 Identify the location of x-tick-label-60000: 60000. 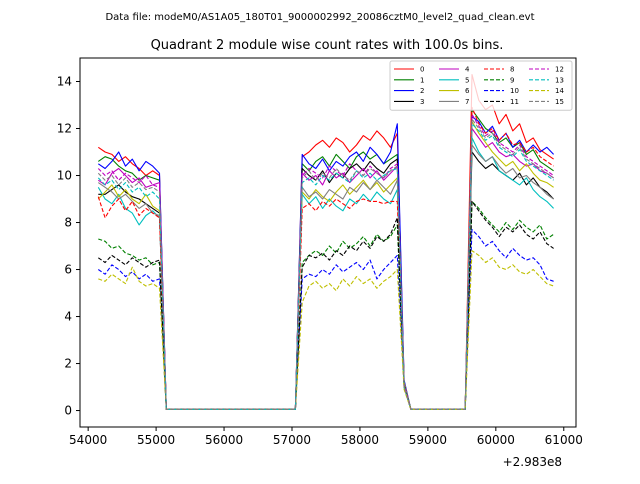
(496, 440).